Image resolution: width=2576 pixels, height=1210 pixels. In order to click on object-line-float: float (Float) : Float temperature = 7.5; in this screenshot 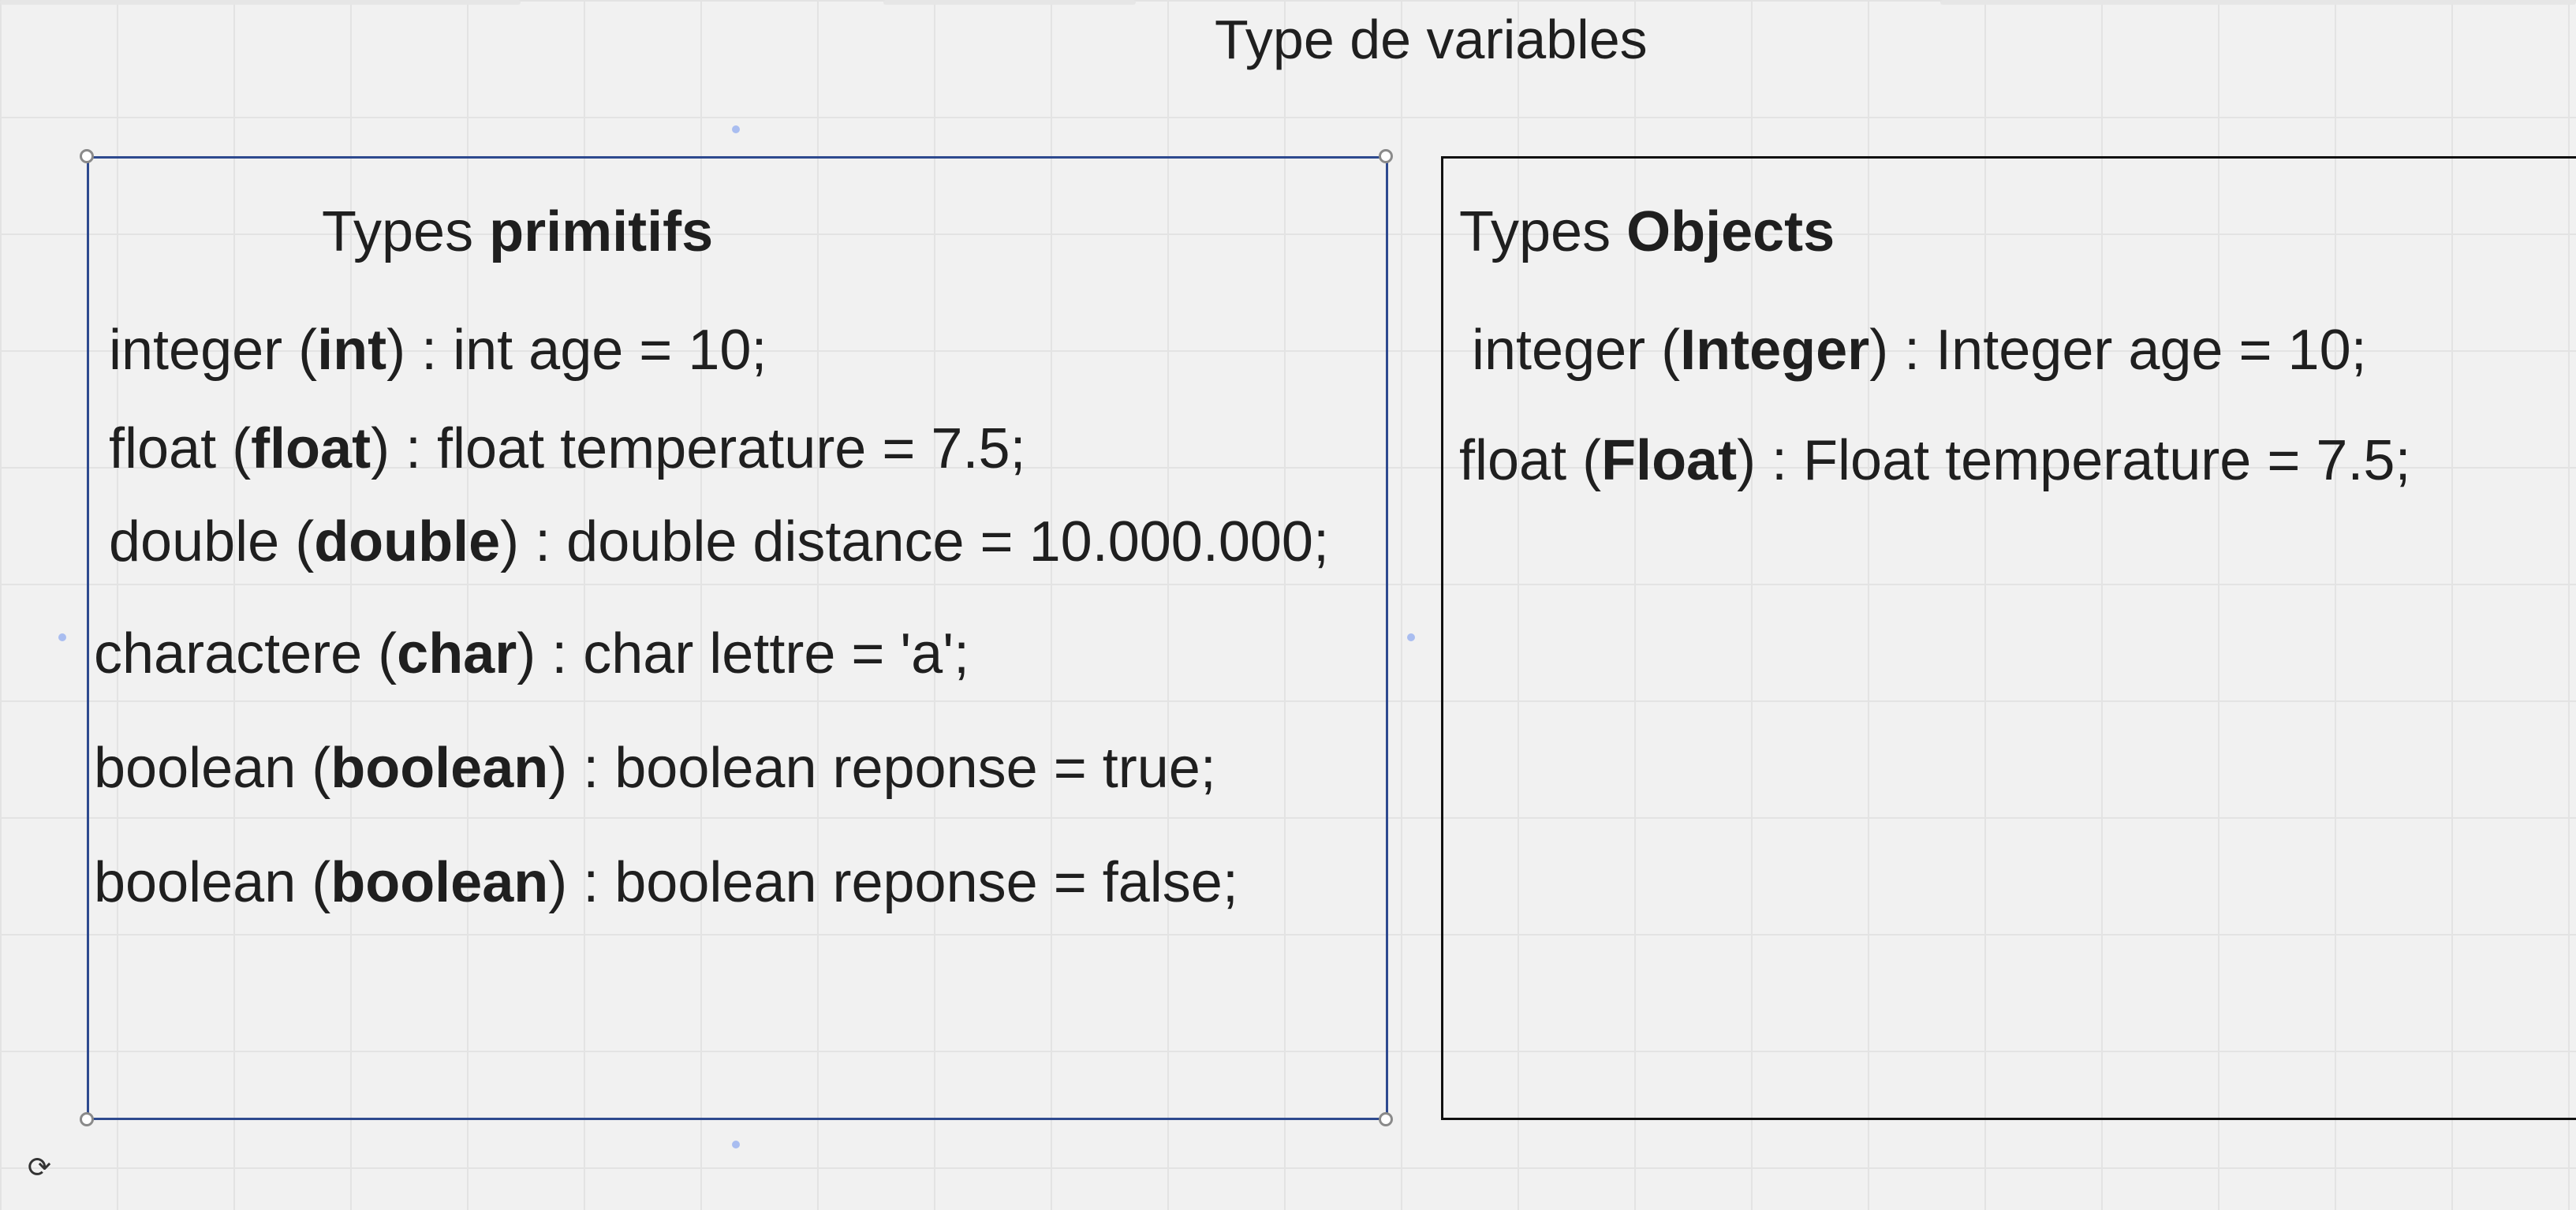, I will do `click(1934, 461)`.